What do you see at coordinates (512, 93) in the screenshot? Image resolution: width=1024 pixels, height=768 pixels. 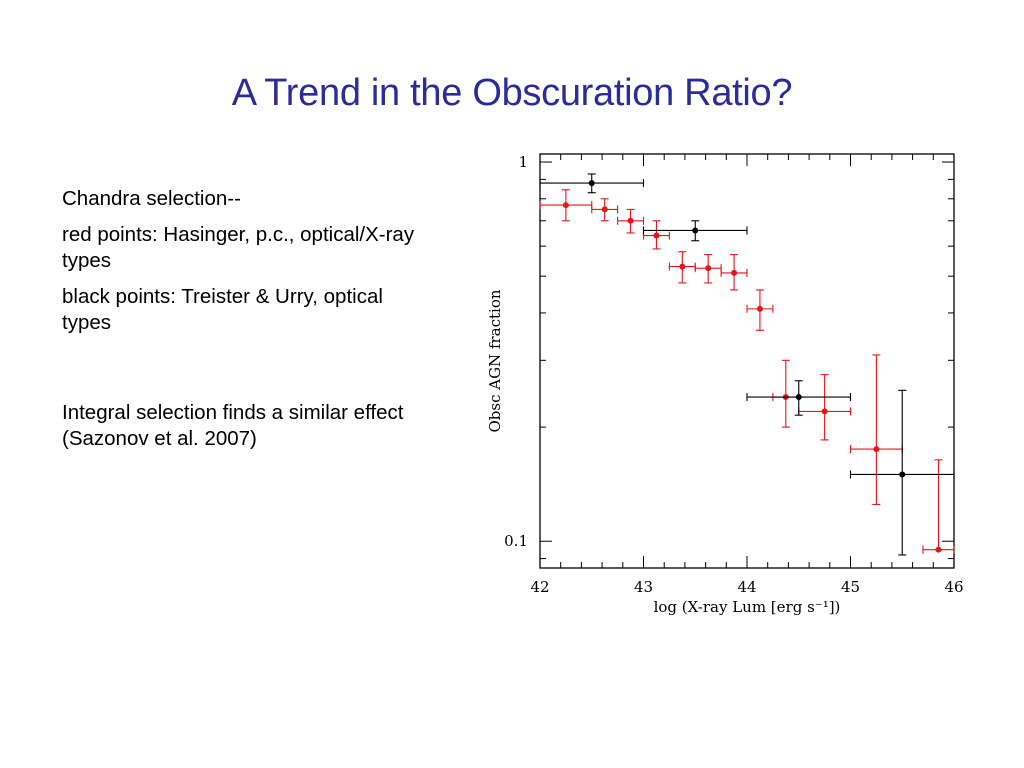 I see `slide-title: A Trend in the Obscuration Ratio?` at bounding box center [512, 93].